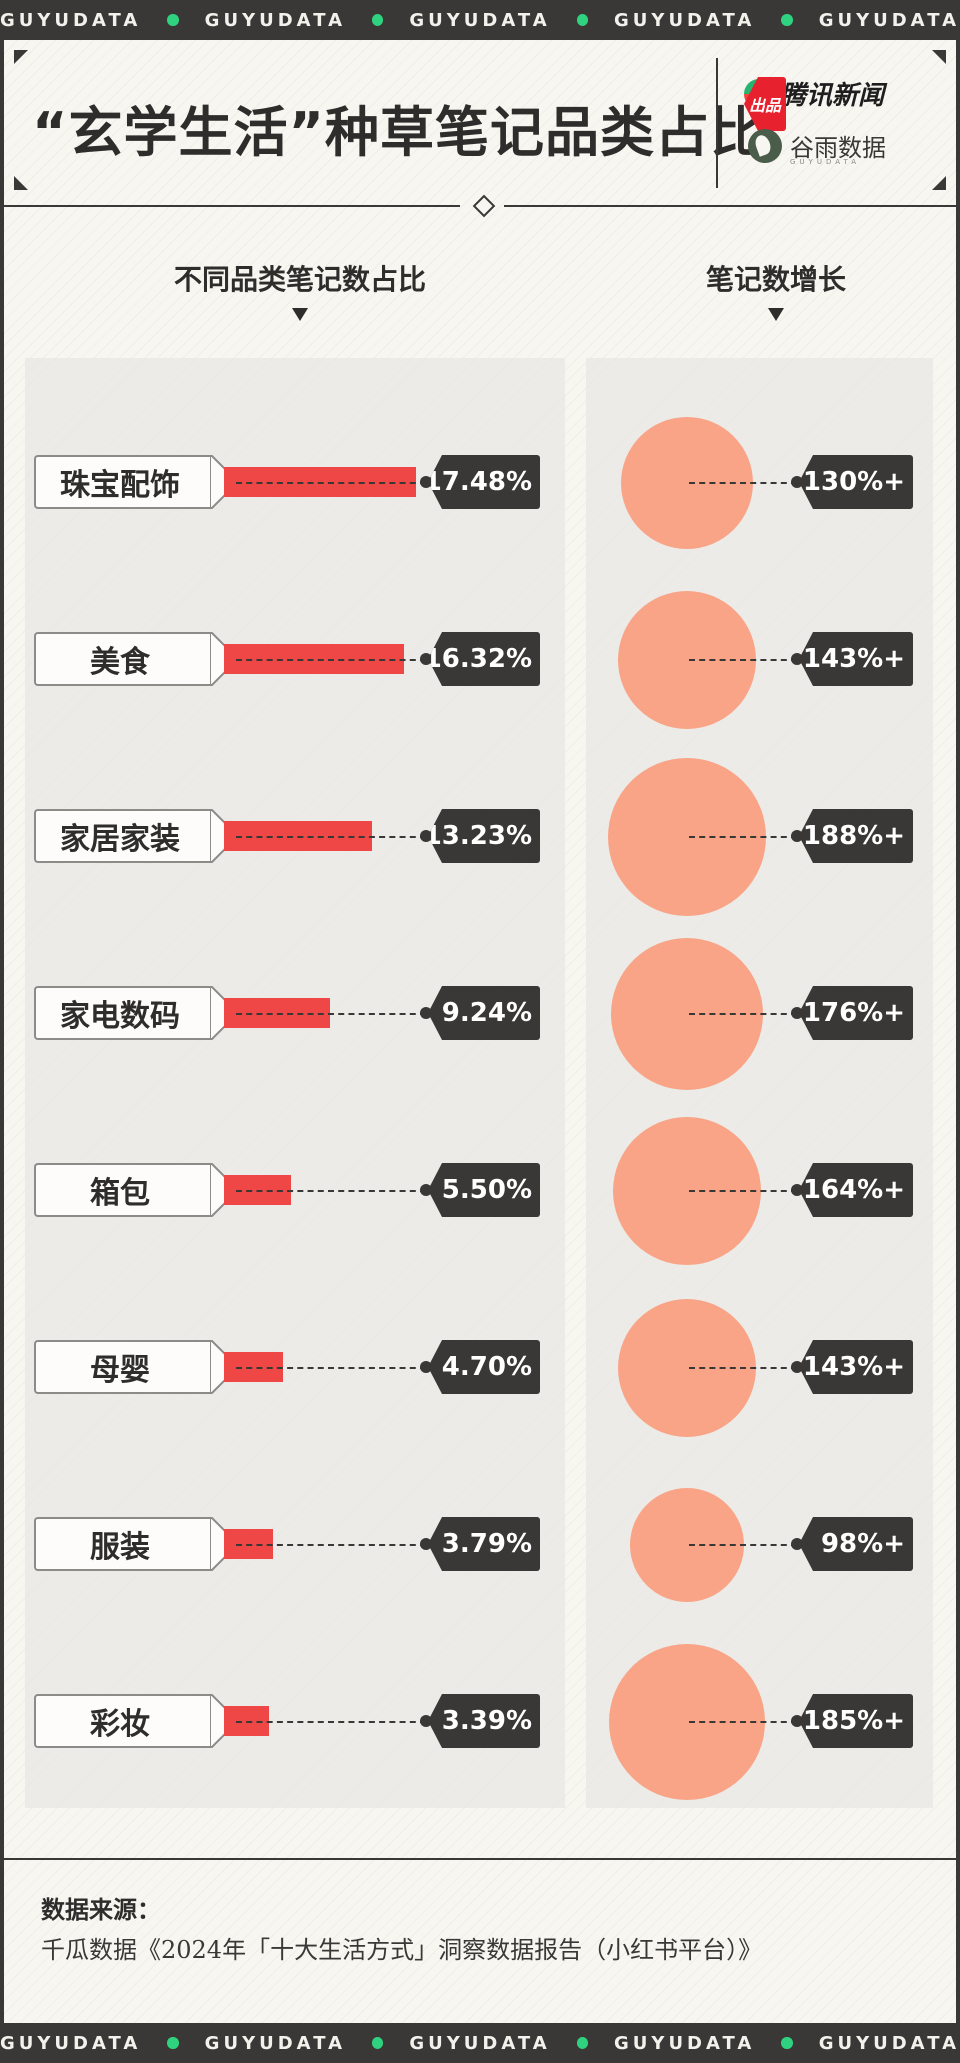 The width and height of the screenshot is (960, 2063). Describe the element at coordinates (484, 836) in the screenshot. I see `share-value-tag: 13.23%` at that location.